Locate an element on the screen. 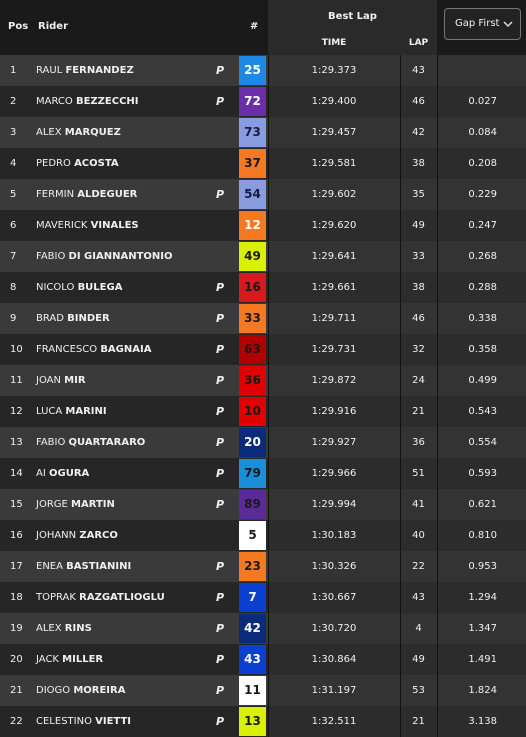 This screenshot has width=526, height=737. gap-first: 0.084 is located at coordinates (482, 132).